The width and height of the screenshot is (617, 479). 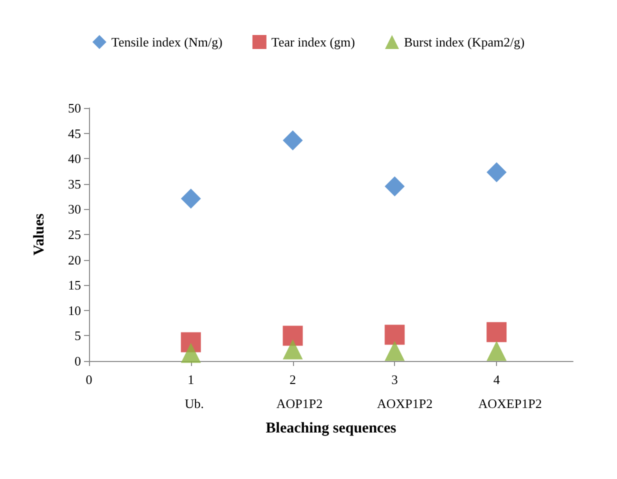 I want to click on x-tick-label: 2, so click(x=293, y=379).